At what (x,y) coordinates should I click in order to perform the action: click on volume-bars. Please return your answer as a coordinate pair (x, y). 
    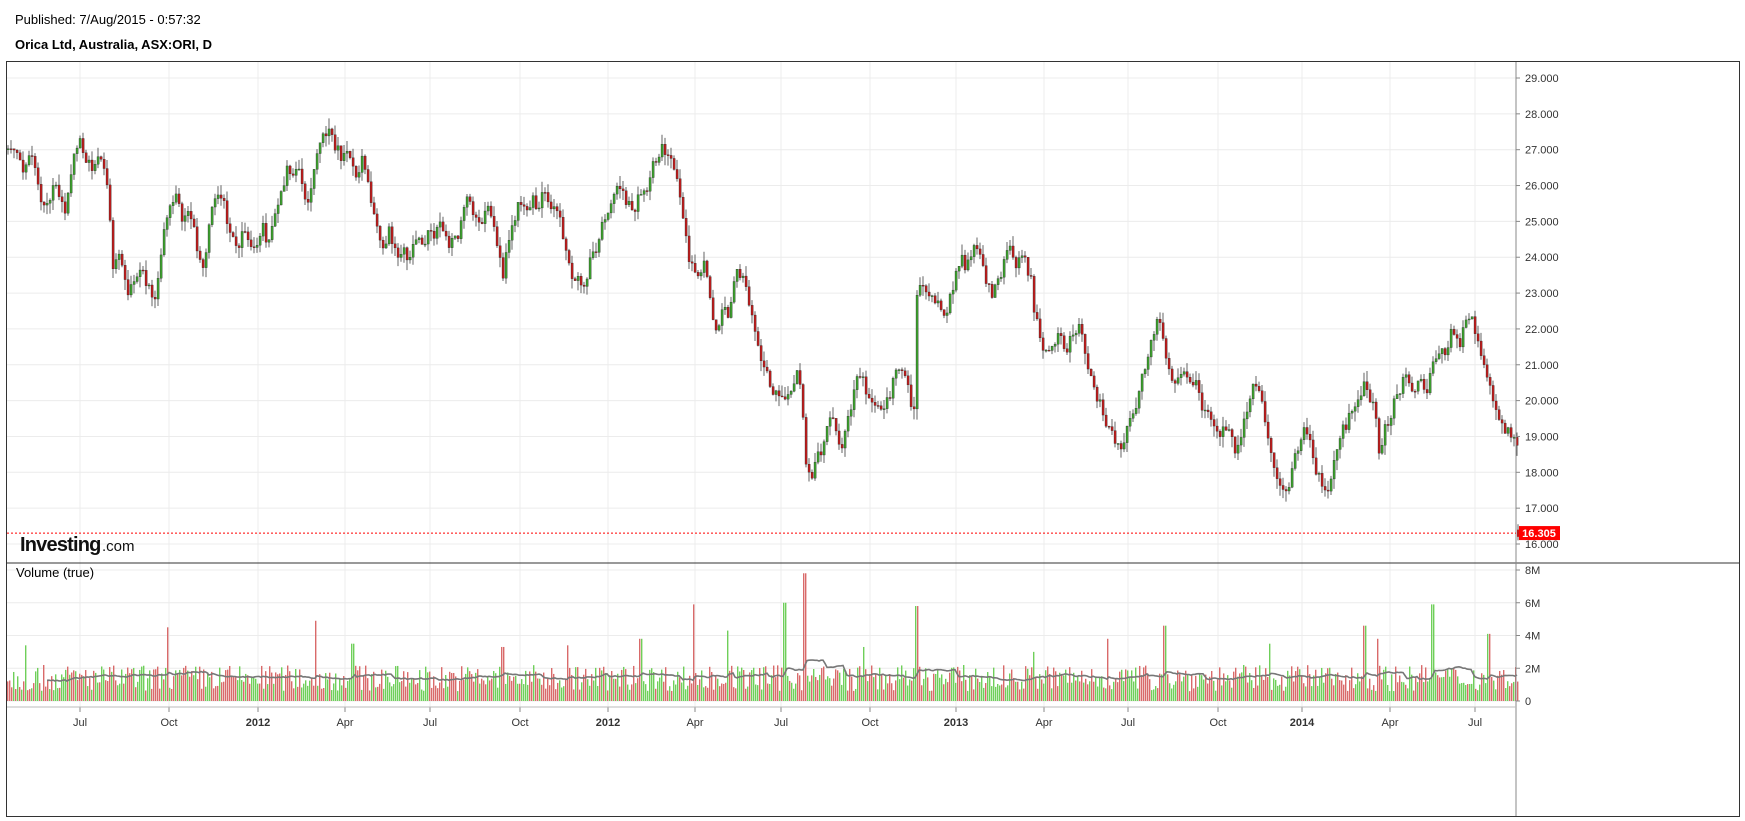
    Looking at the image, I should click on (763, 637).